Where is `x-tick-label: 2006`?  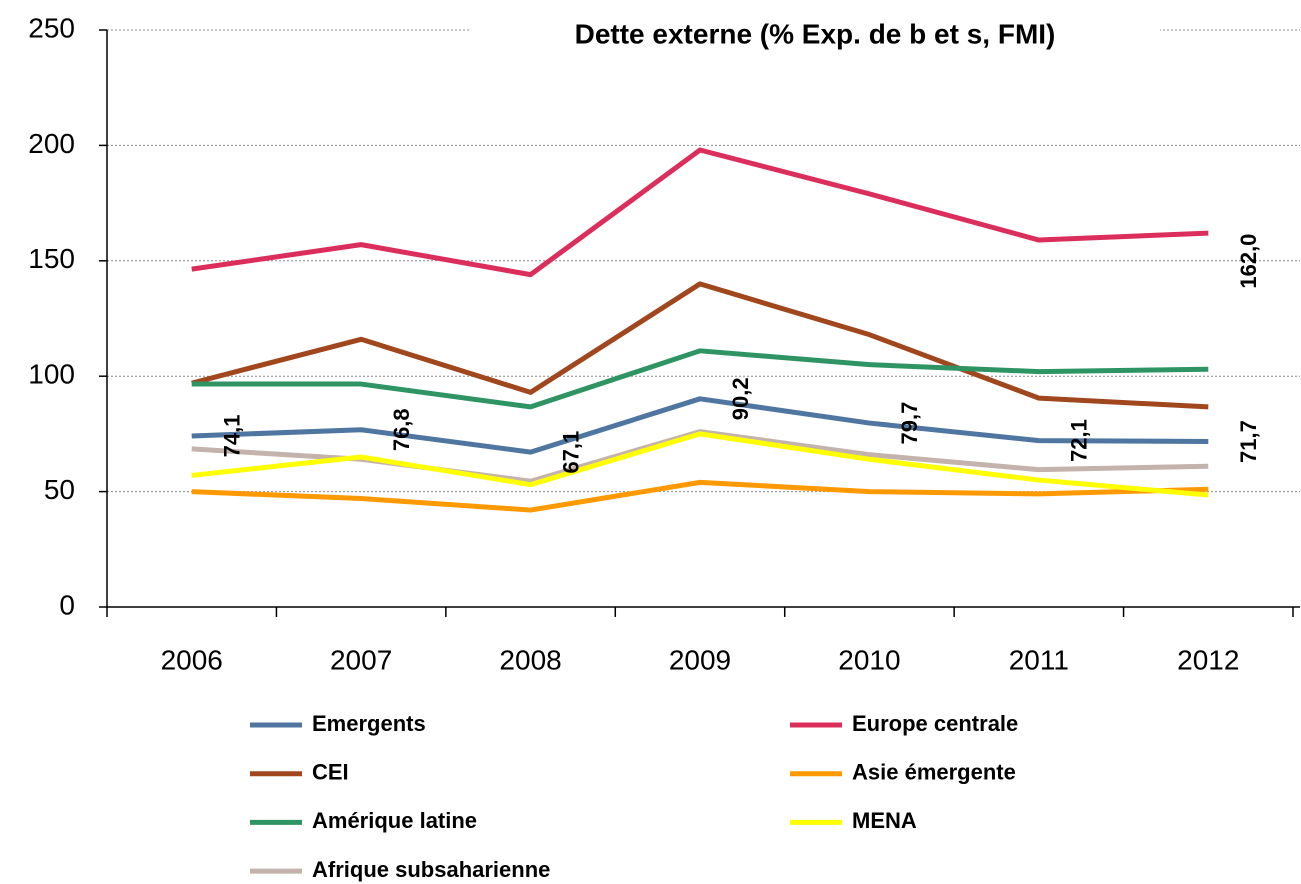 x-tick-label: 2006 is located at coordinates (192, 659).